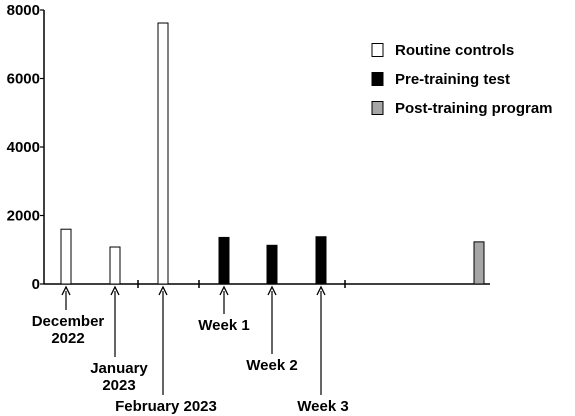 The height and width of the screenshot is (416, 575). I want to click on legend-label: Post-training program, so click(474, 108).